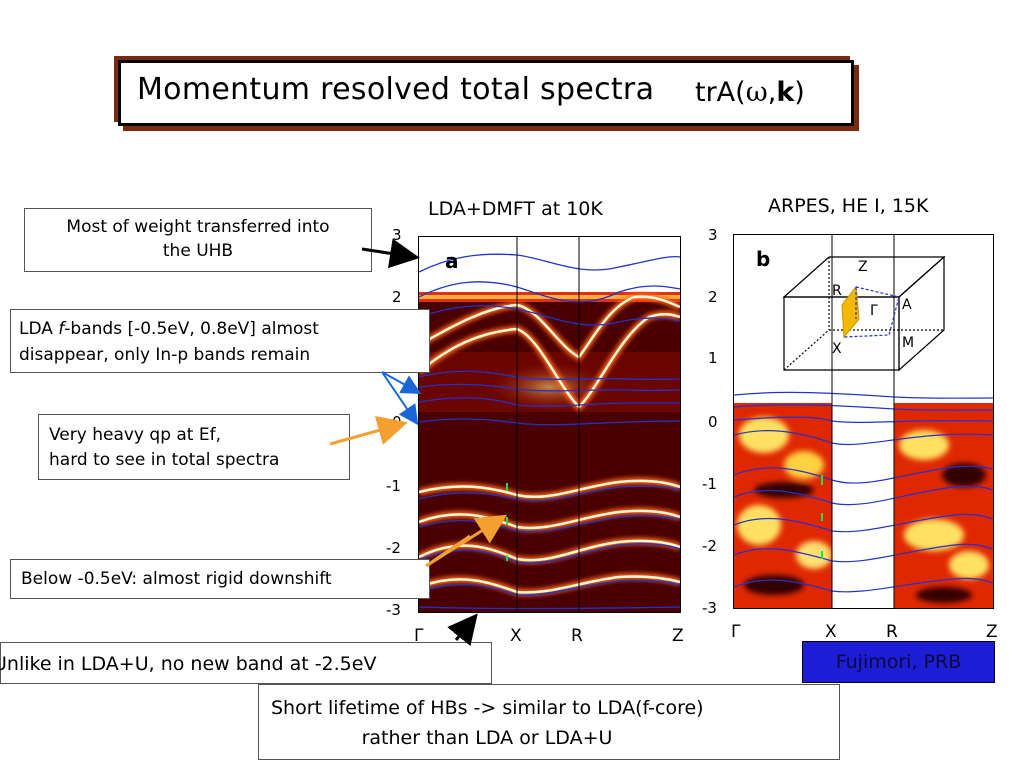  Describe the element at coordinates (515, 209) in the screenshot. I see `panel-a-caption: LDA+DMFT at 10K` at that location.